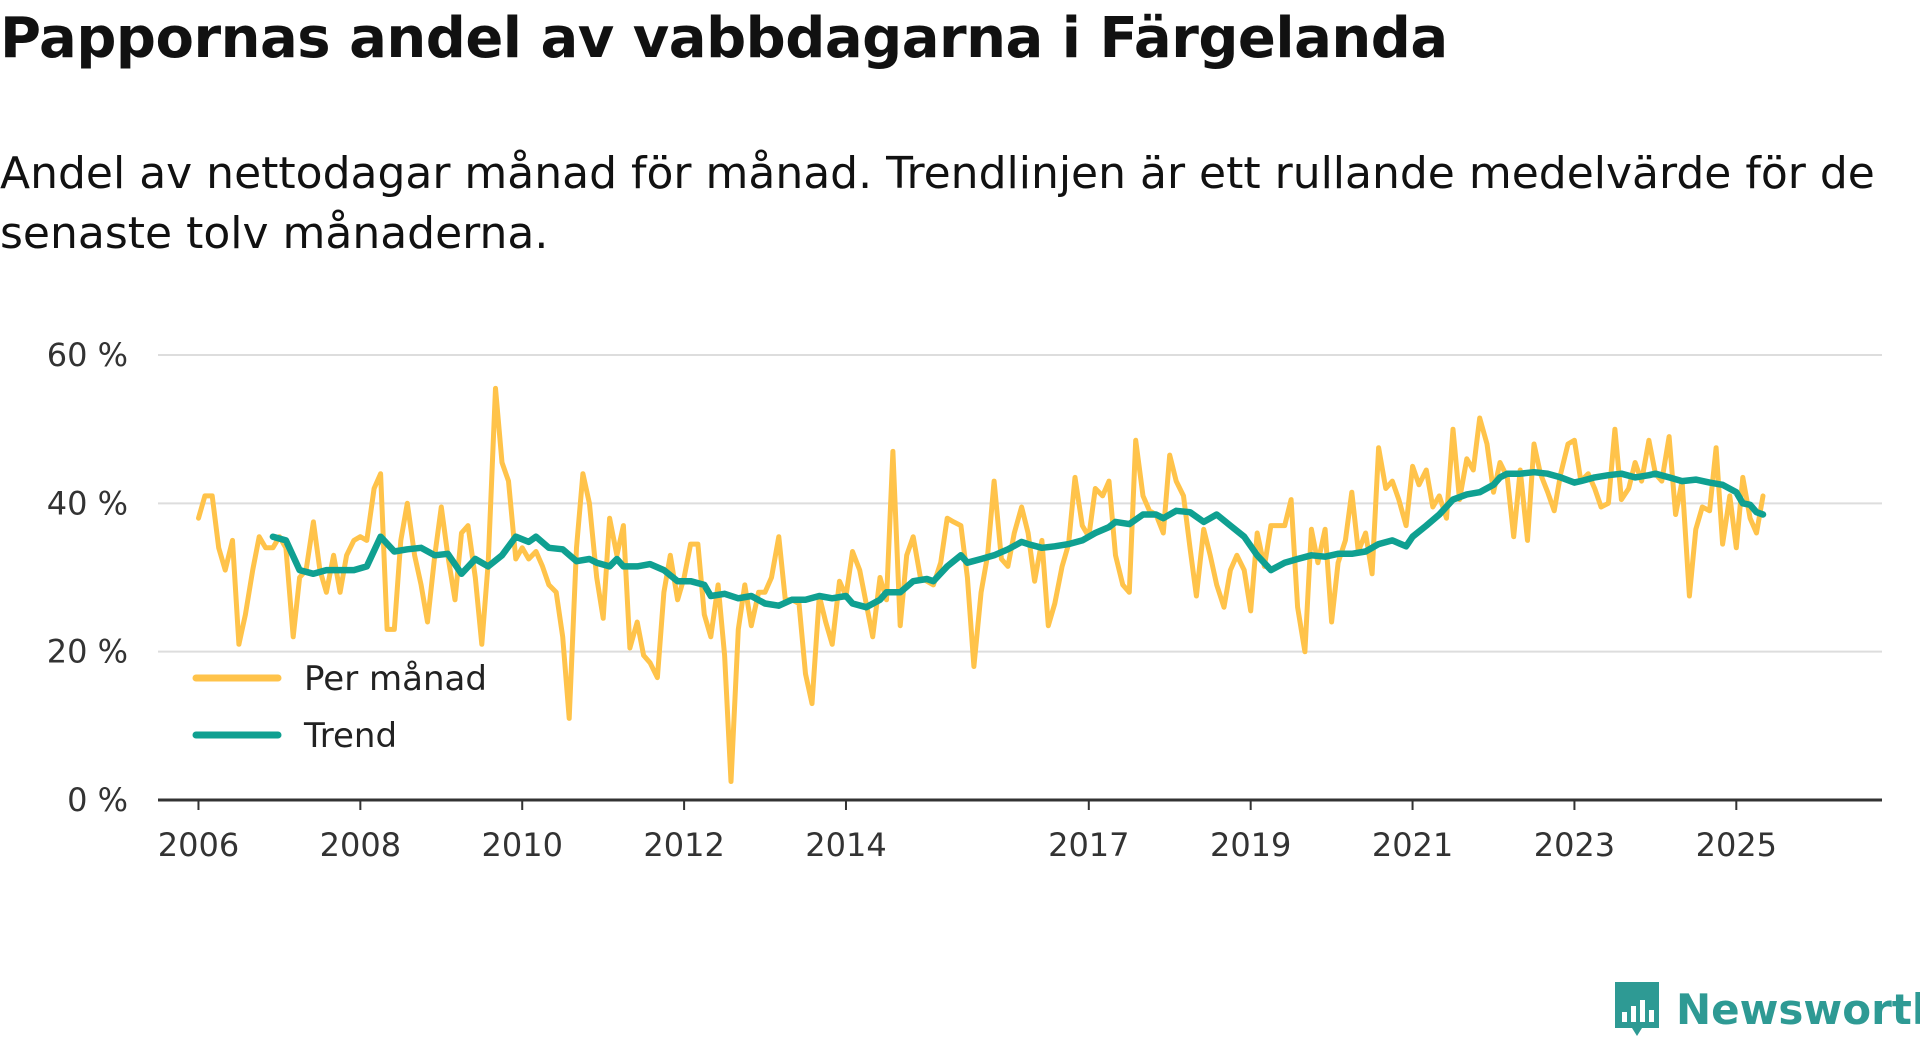  I want to click on newsworthy-logo: Newsworthy, so click(1766, 1009).